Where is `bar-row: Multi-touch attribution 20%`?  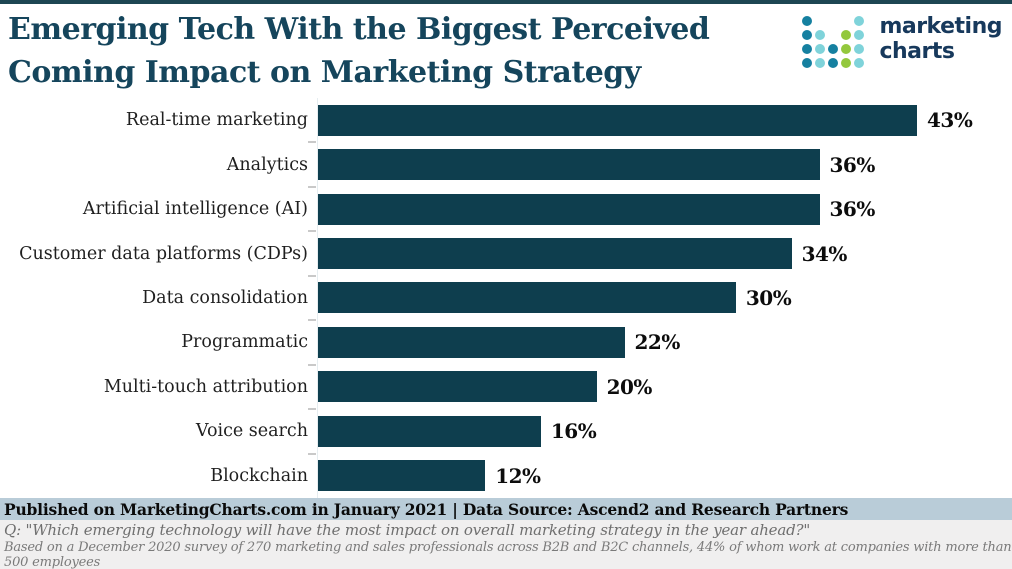 bar-row: Multi-touch attribution 20% is located at coordinates (506, 386).